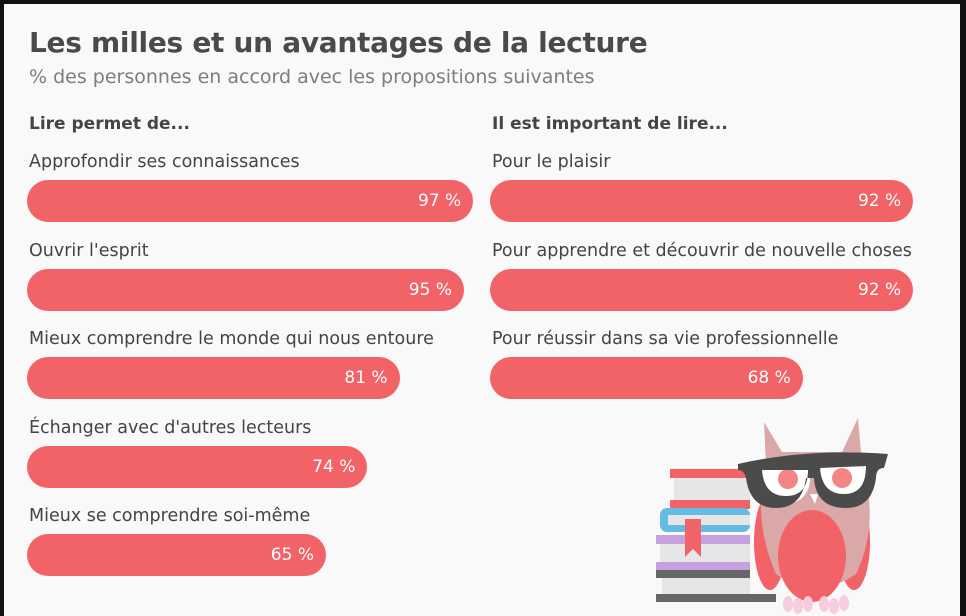 The height and width of the screenshot is (616, 966). I want to click on bar: 68 %, so click(646, 378).